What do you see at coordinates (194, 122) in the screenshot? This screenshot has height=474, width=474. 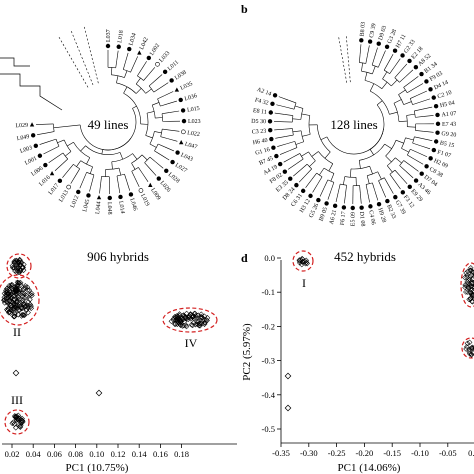 I see `leaf-label: L023` at bounding box center [194, 122].